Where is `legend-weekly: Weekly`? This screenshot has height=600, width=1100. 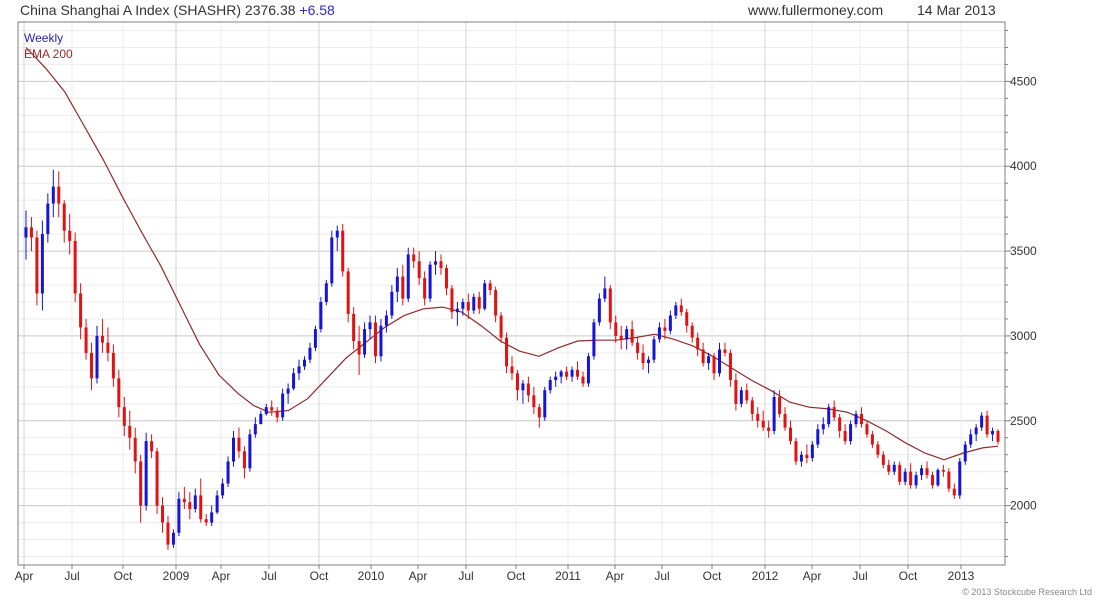
legend-weekly: Weekly is located at coordinates (43, 38).